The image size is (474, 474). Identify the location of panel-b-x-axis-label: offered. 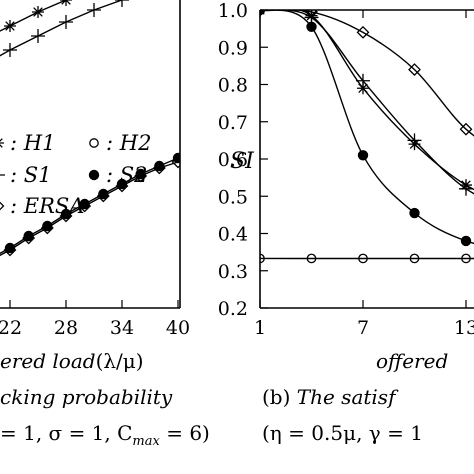
(412, 361).